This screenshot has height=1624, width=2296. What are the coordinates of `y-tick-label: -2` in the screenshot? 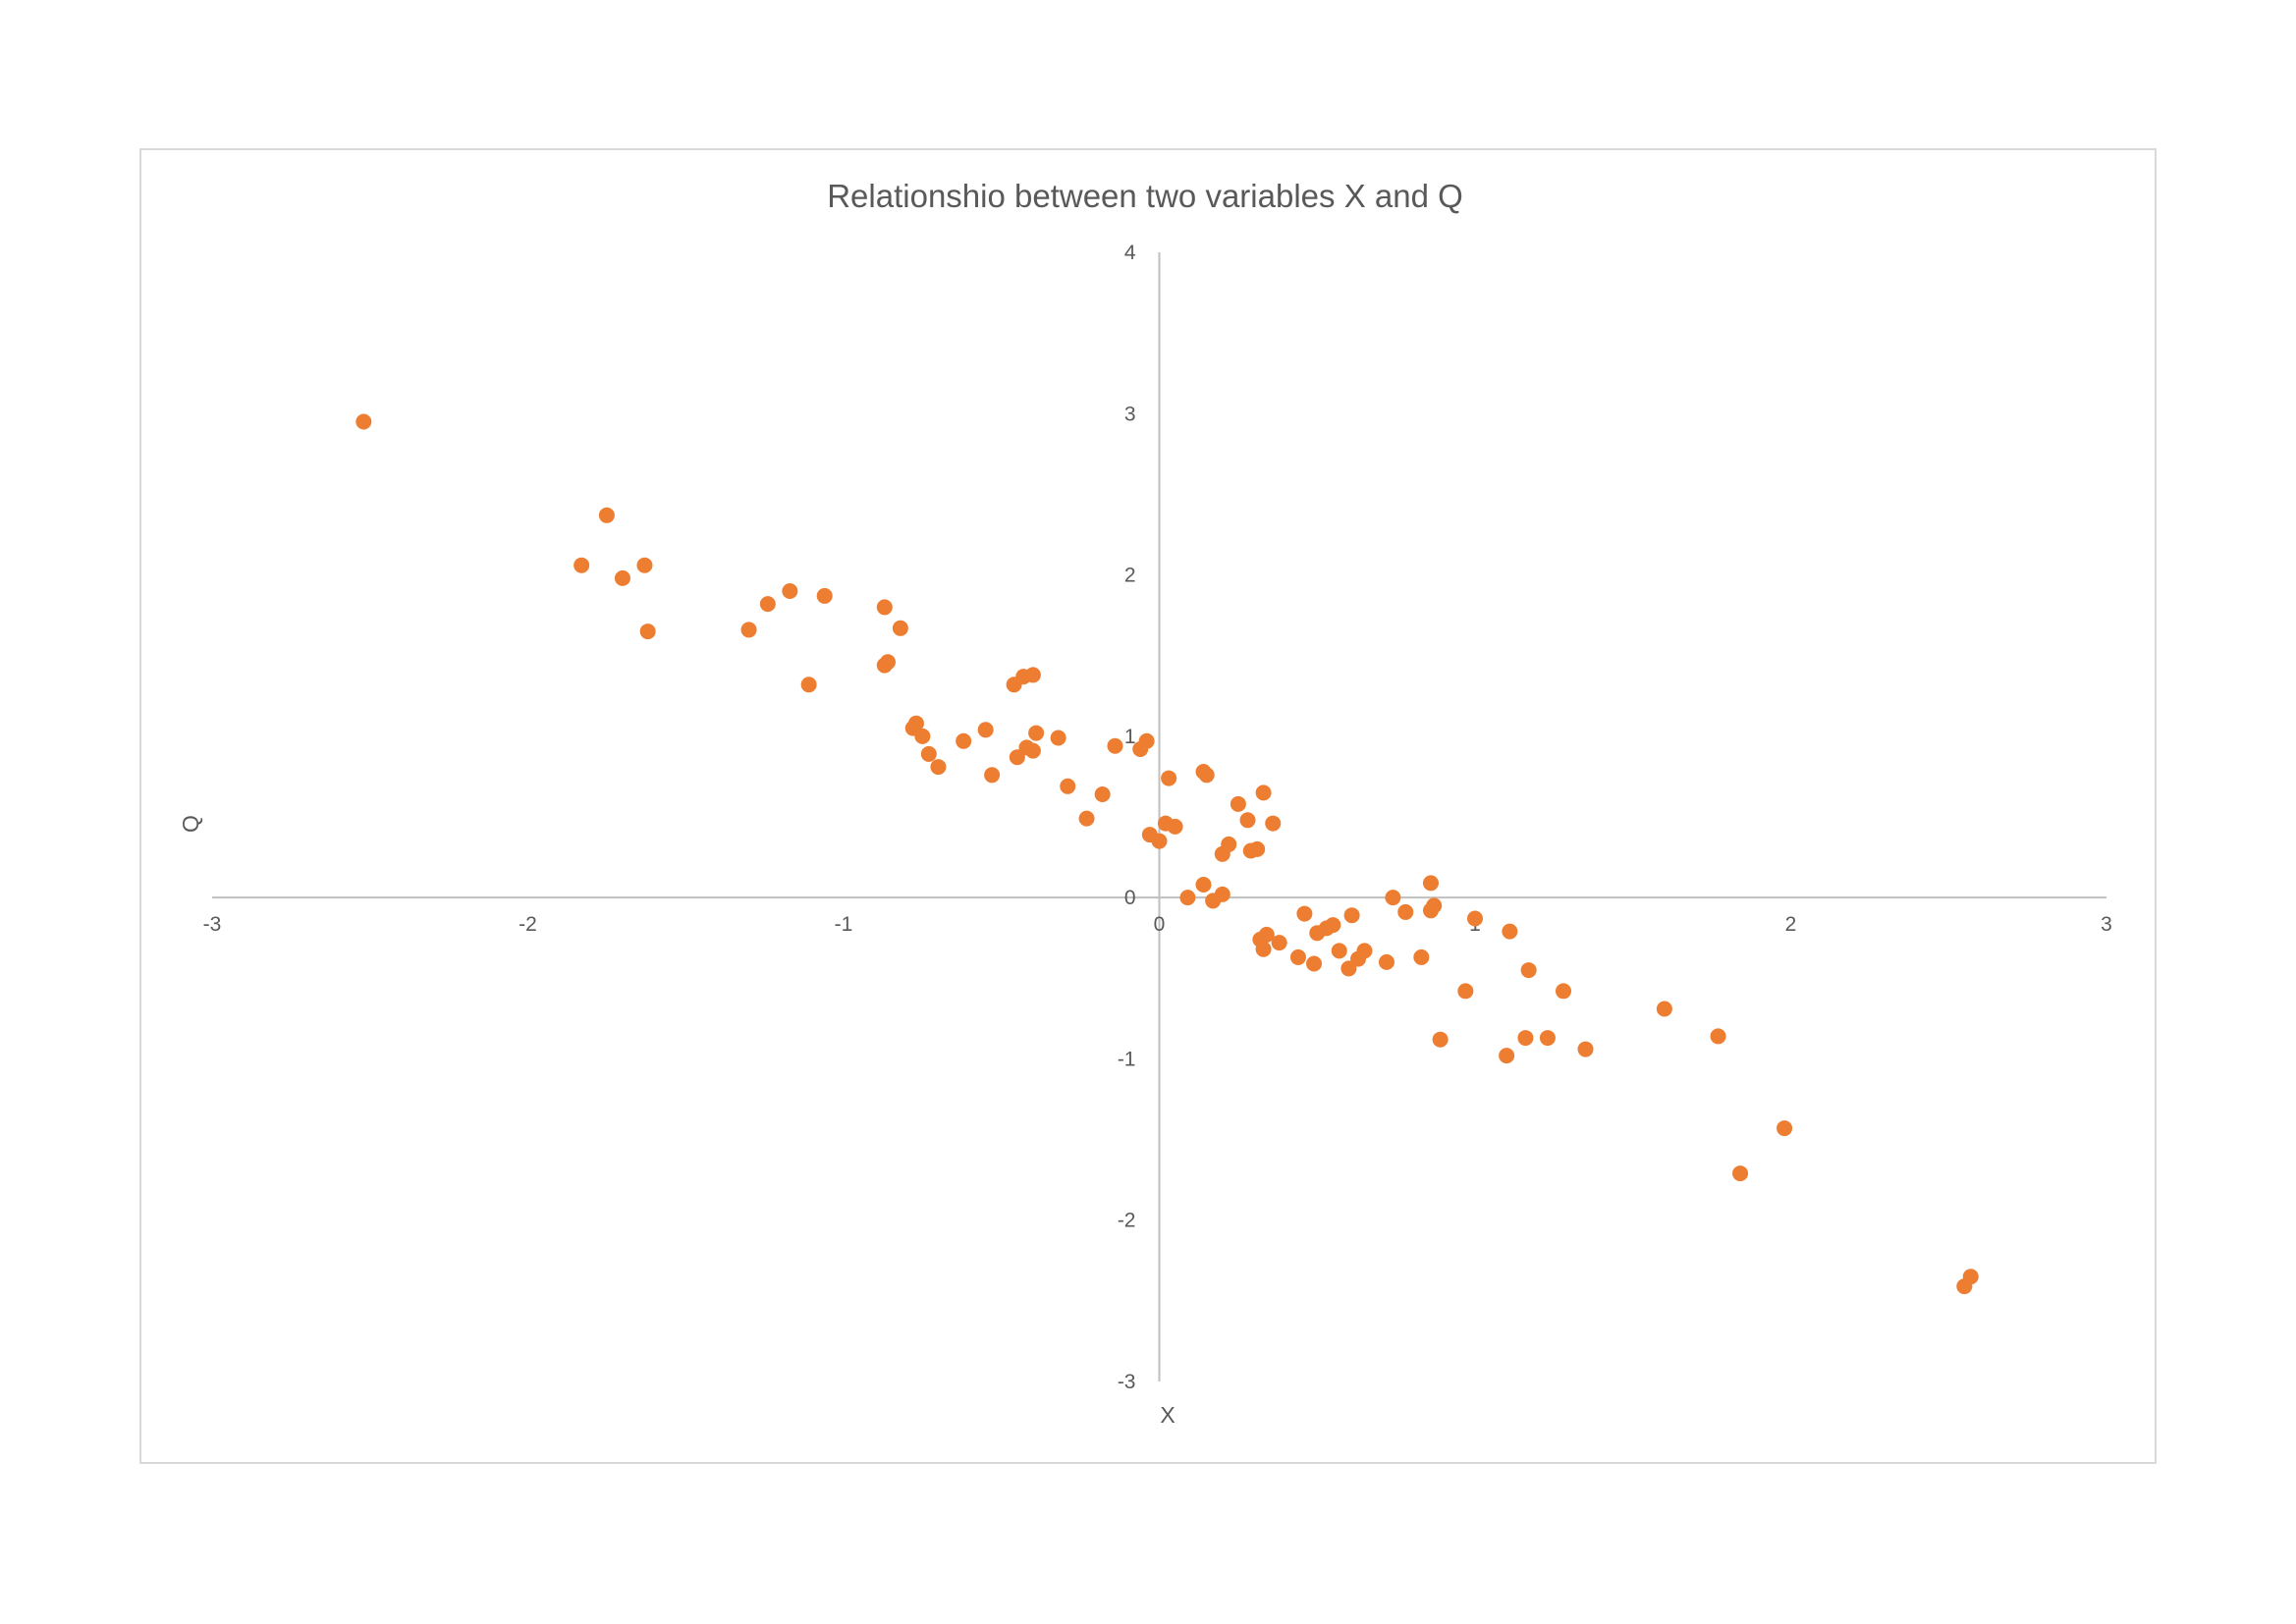 It's located at (1127, 1221).